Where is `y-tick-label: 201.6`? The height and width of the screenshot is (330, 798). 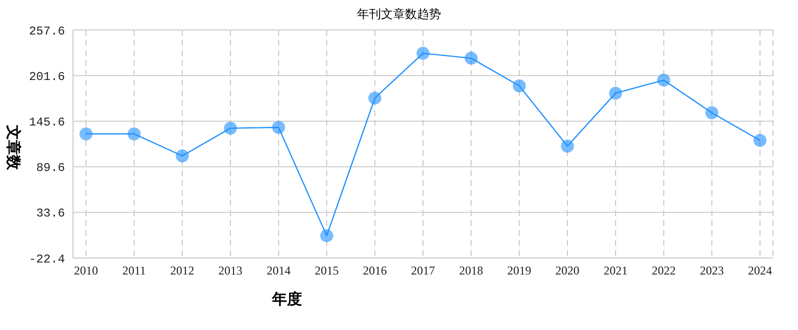
y-tick-label: 201.6 is located at coordinates (46, 77).